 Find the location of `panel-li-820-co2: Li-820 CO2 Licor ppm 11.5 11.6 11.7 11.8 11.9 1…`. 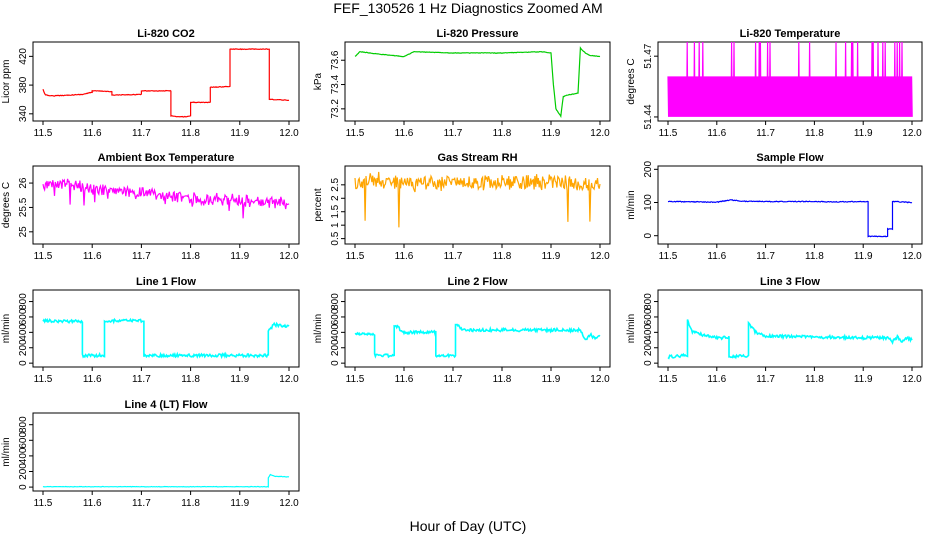

panel-li-820-co2: Li-820 CO2 Licor ppm 11.5 11.6 11.7 11.8 11.9 1… is located at coordinates (150, 83).